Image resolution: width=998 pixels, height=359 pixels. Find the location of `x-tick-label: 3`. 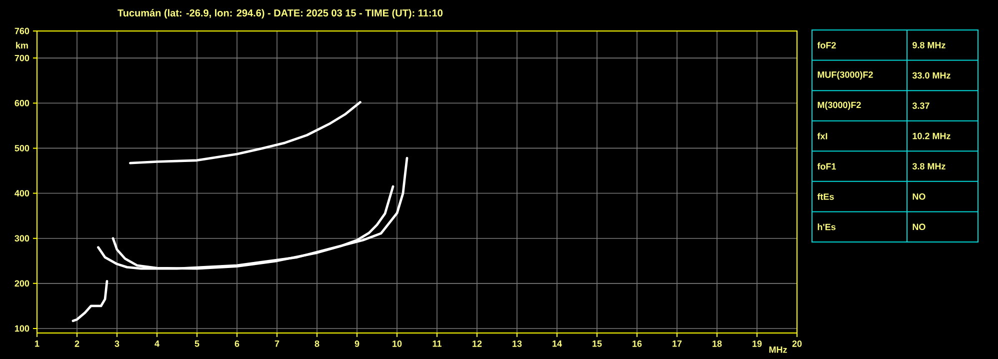

x-tick-label: 3 is located at coordinates (117, 343).